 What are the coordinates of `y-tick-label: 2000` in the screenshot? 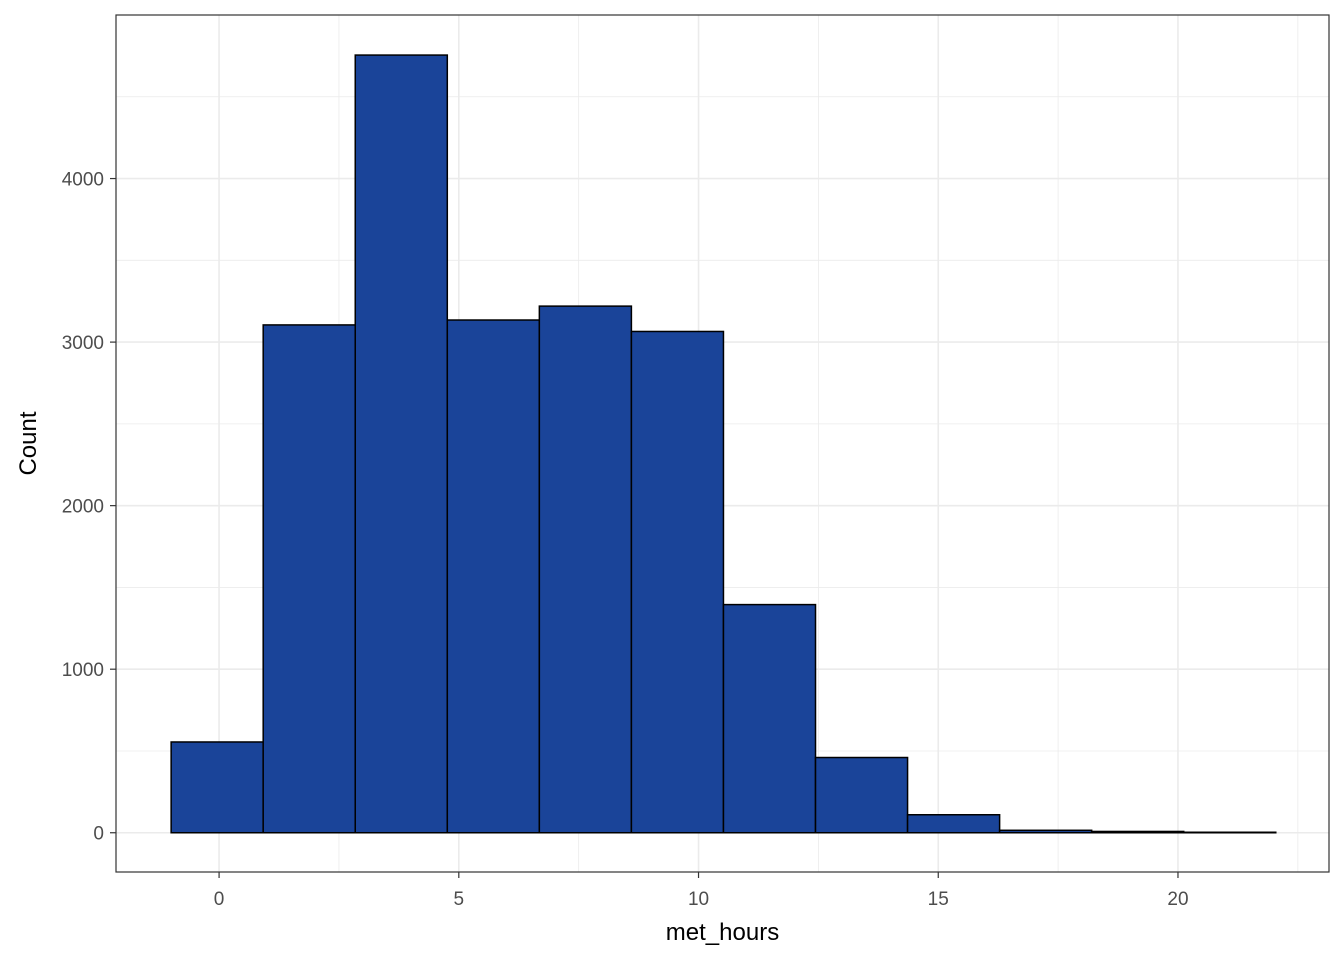 It's located at (83, 507).